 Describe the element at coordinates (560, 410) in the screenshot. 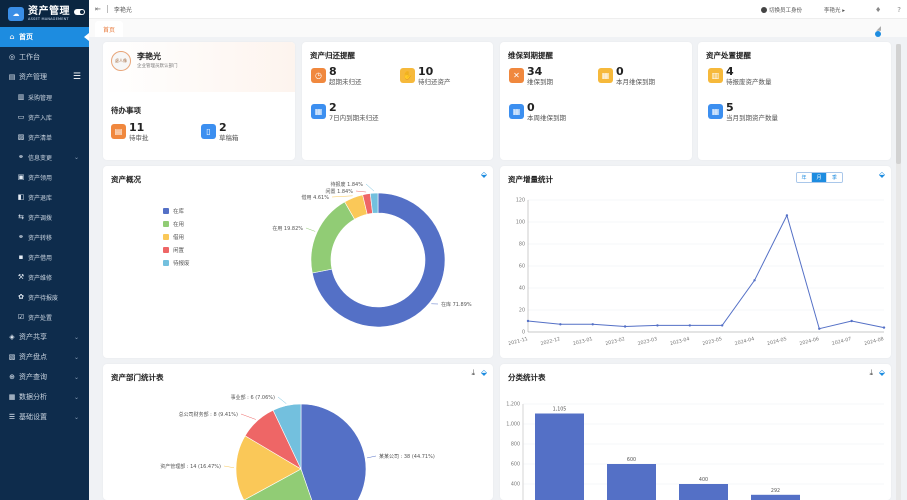

I see `svg-text: 1,105` at that location.